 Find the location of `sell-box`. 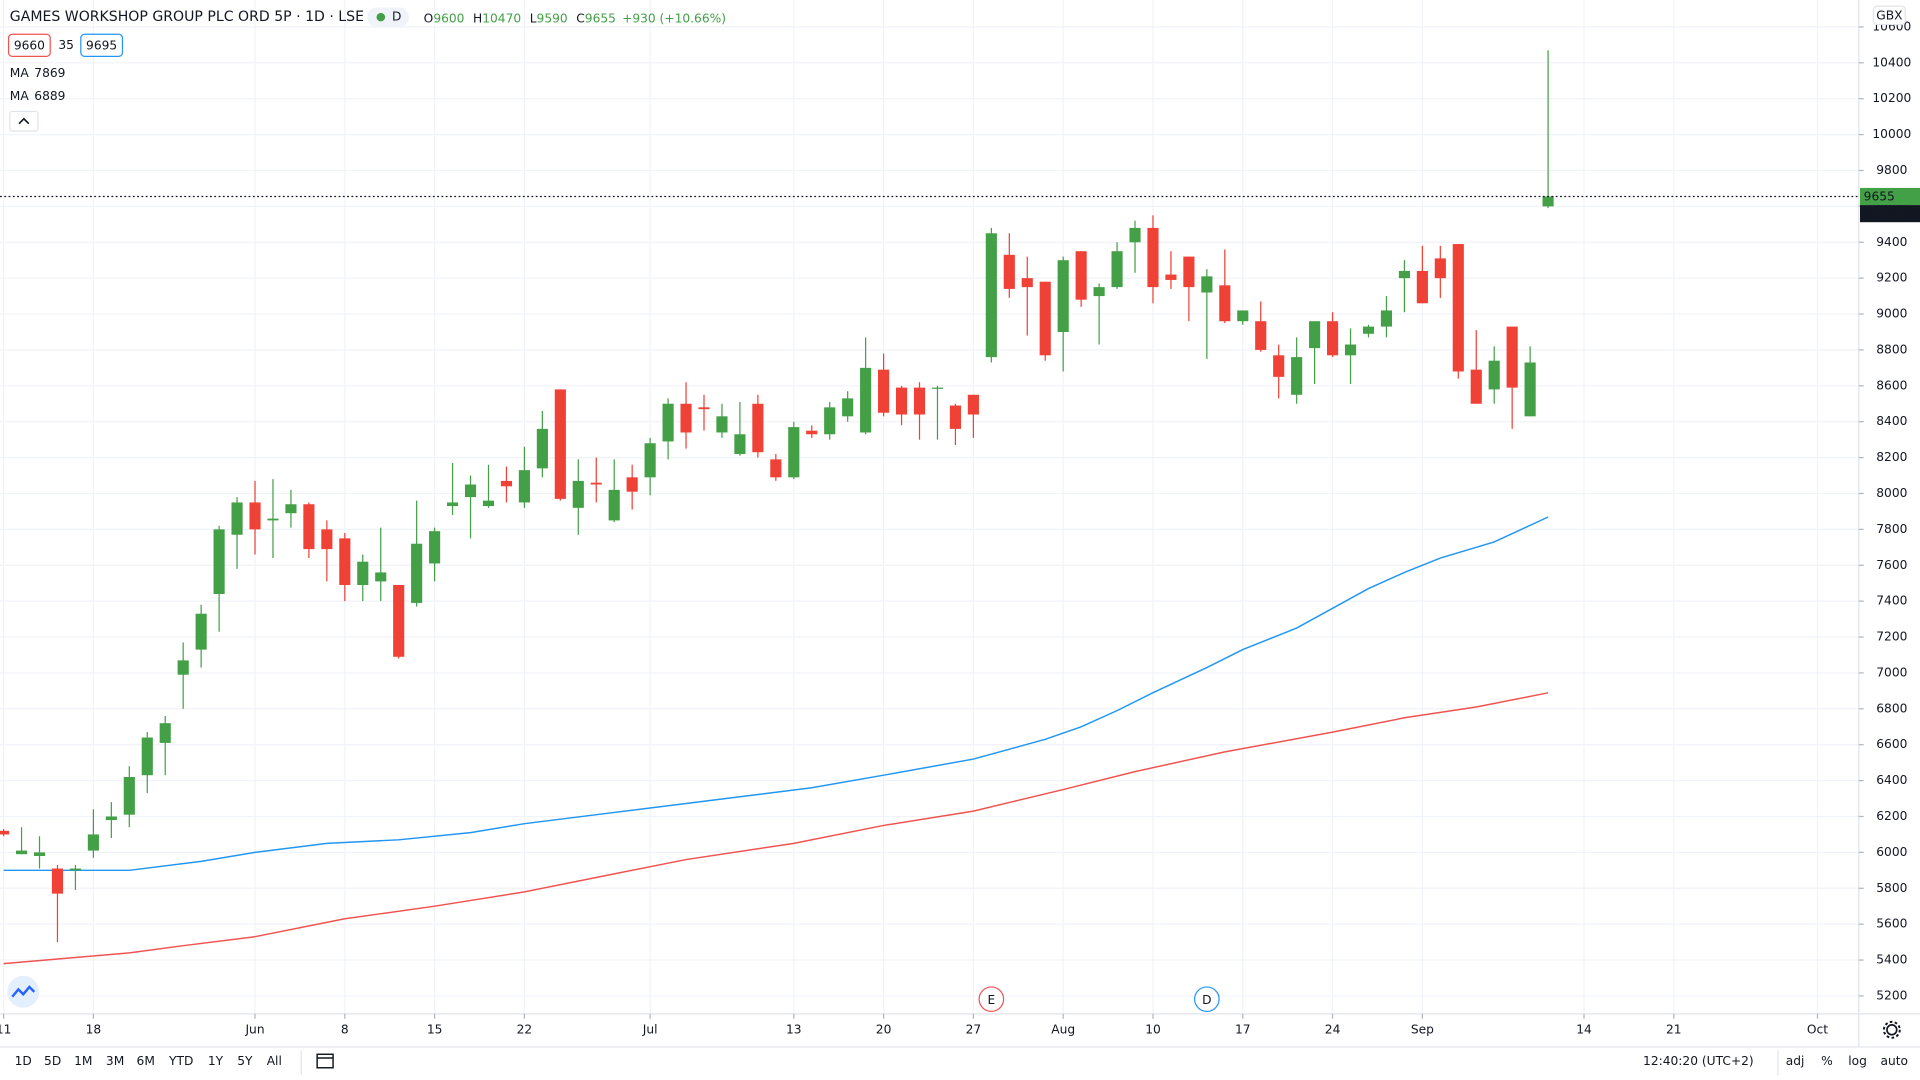

sell-box is located at coordinates (29, 45).